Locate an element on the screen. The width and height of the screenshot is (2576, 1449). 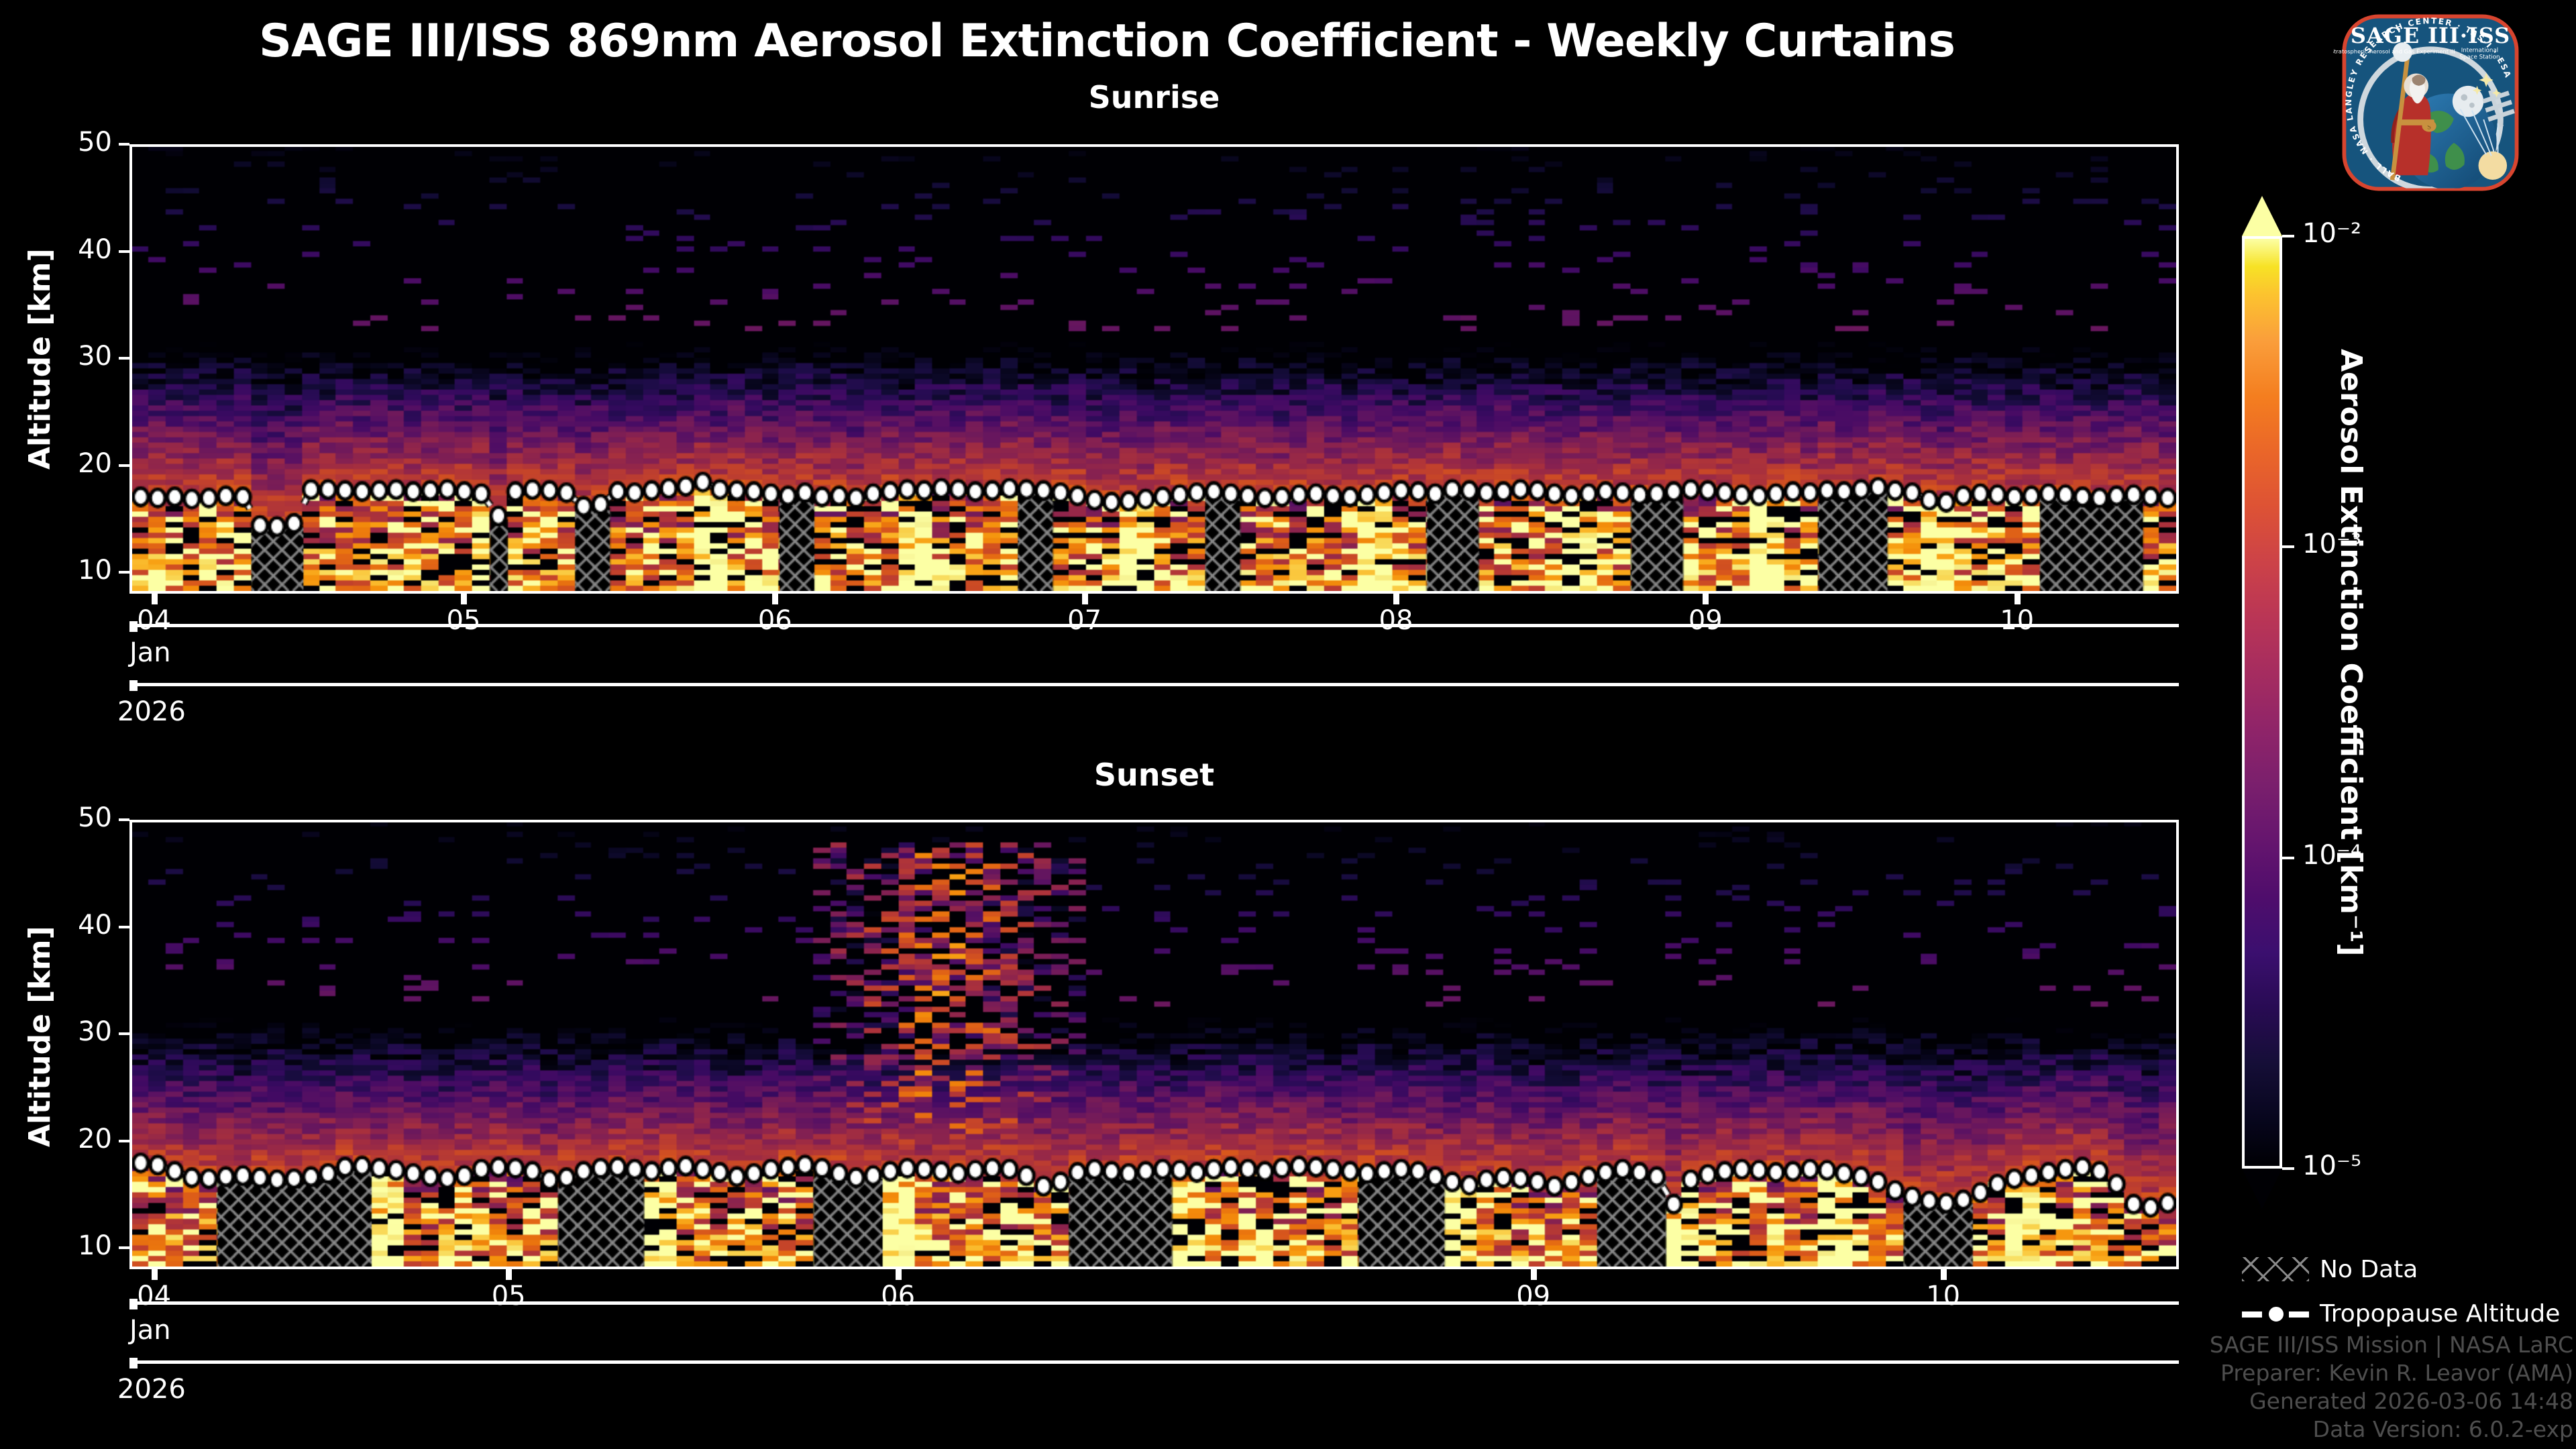
colorbar-arrow-top is located at coordinates (2262, 216).